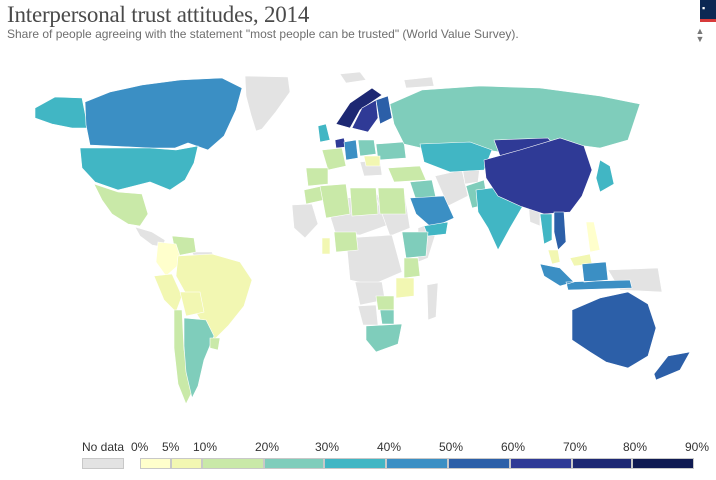  Describe the element at coordinates (163, 114) in the screenshot. I see `country-canada` at that location.